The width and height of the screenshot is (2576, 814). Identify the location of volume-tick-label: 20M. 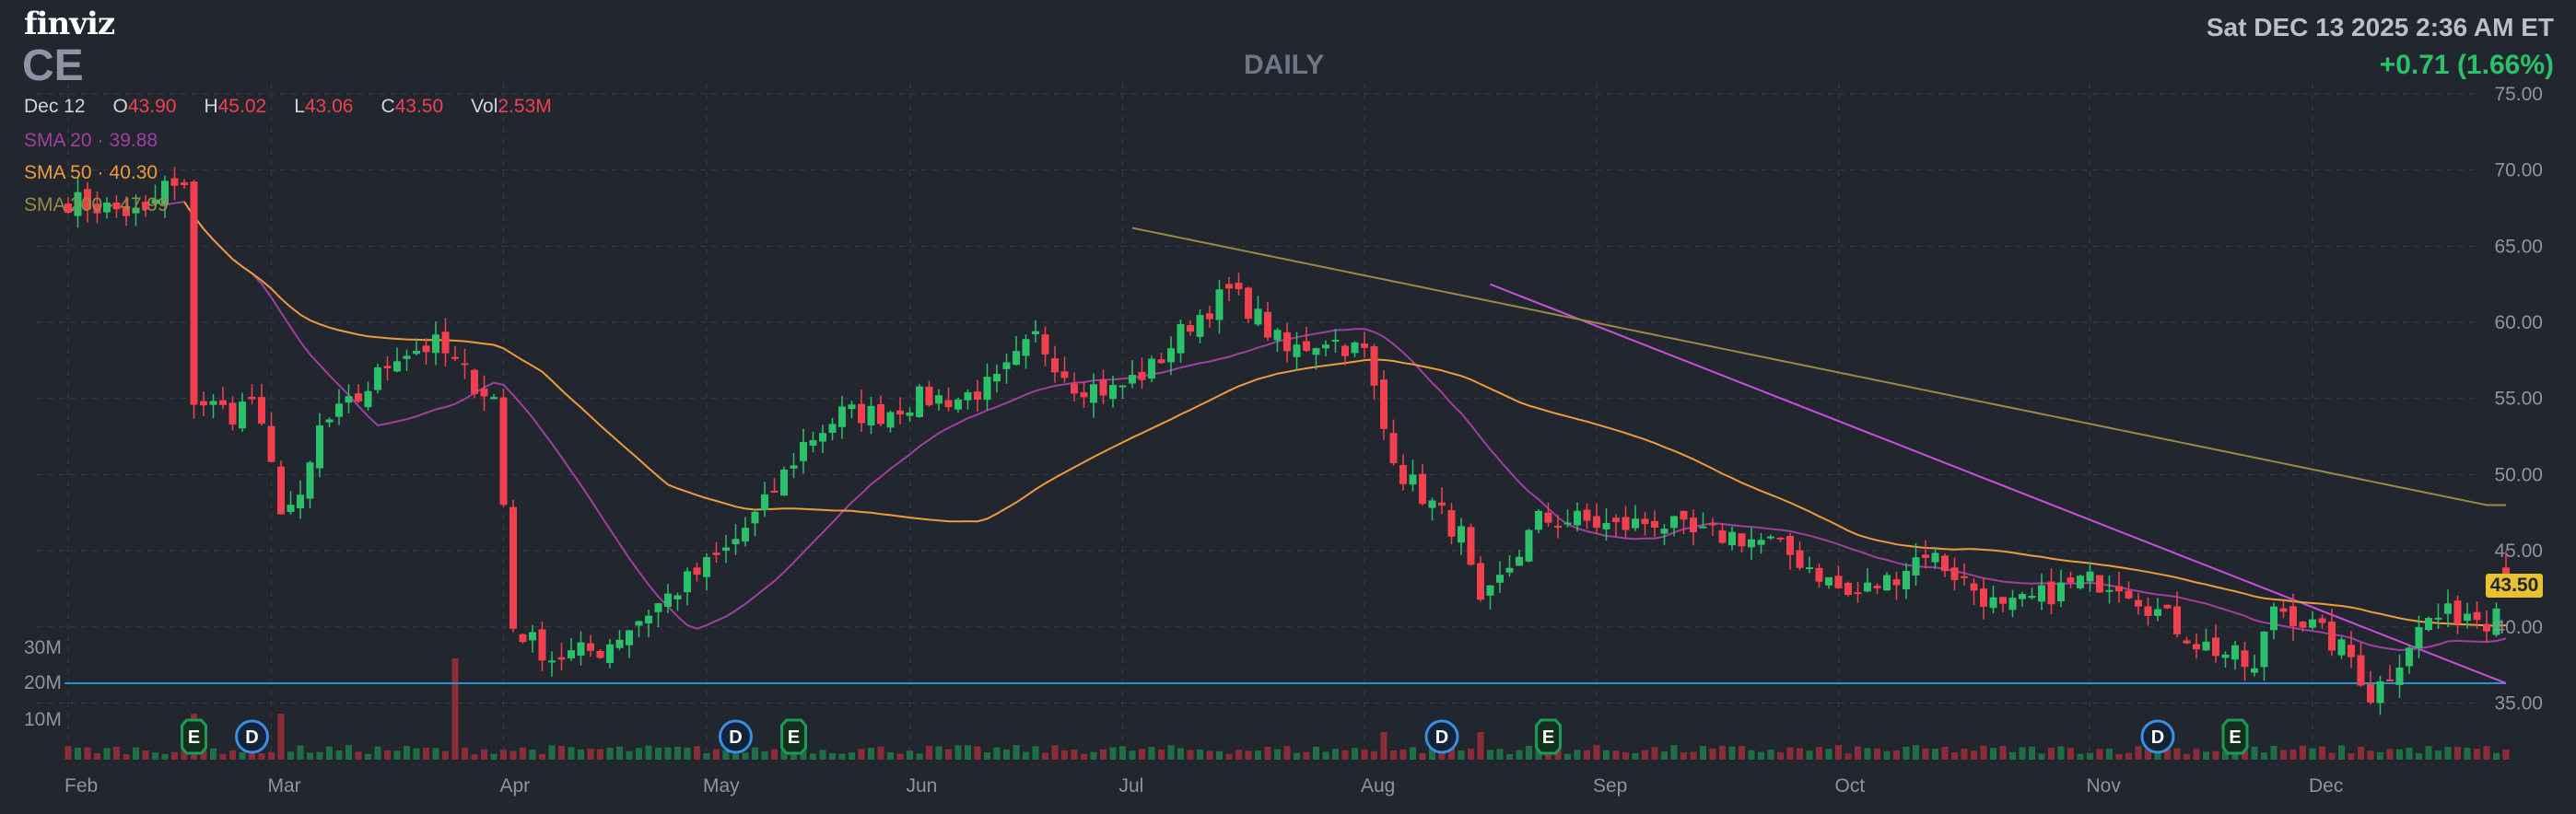
(43, 682).